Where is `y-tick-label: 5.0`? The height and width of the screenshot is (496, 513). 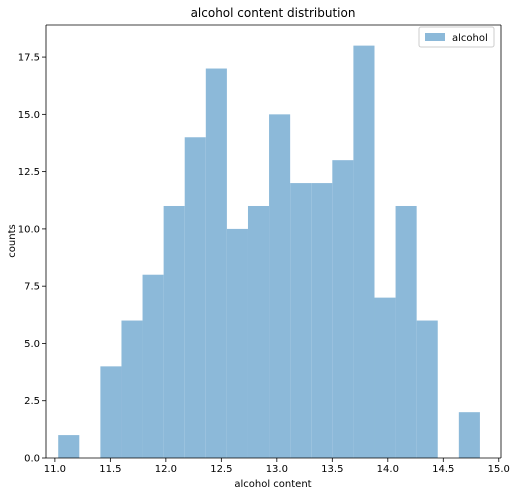
y-tick-label: 5.0 is located at coordinates (32, 344).